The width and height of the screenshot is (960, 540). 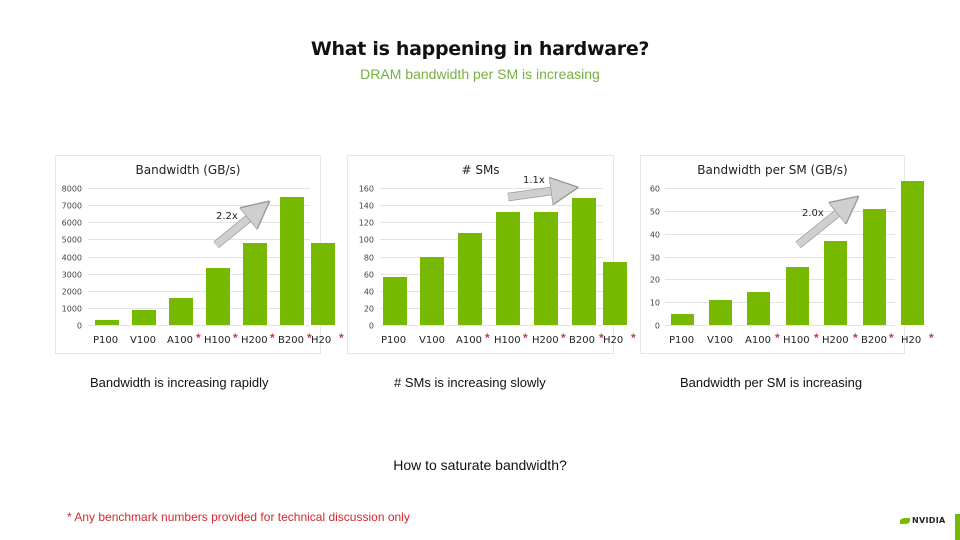 I want to click on growth-multiplier: 2.0x, so click(x=813, y=213).